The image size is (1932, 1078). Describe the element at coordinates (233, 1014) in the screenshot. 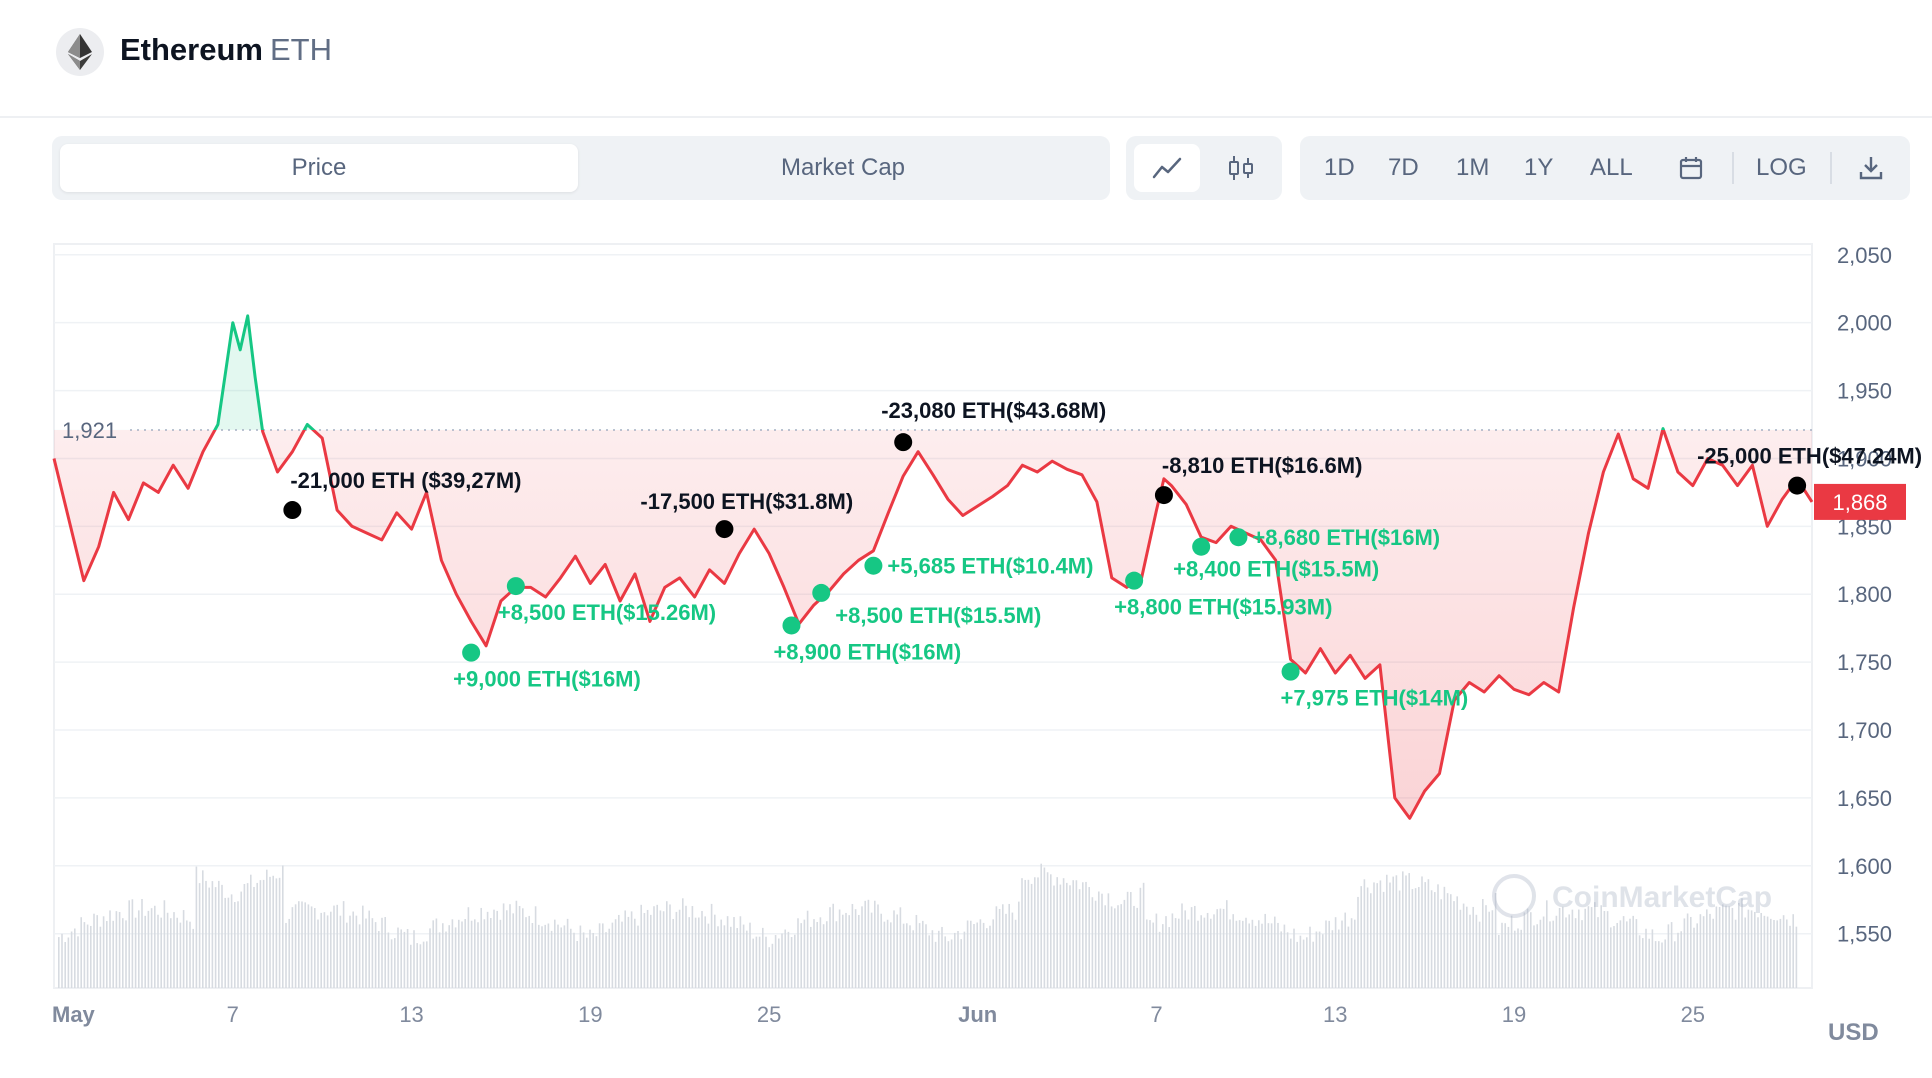

I see `x-tick-label: 7` at that location.